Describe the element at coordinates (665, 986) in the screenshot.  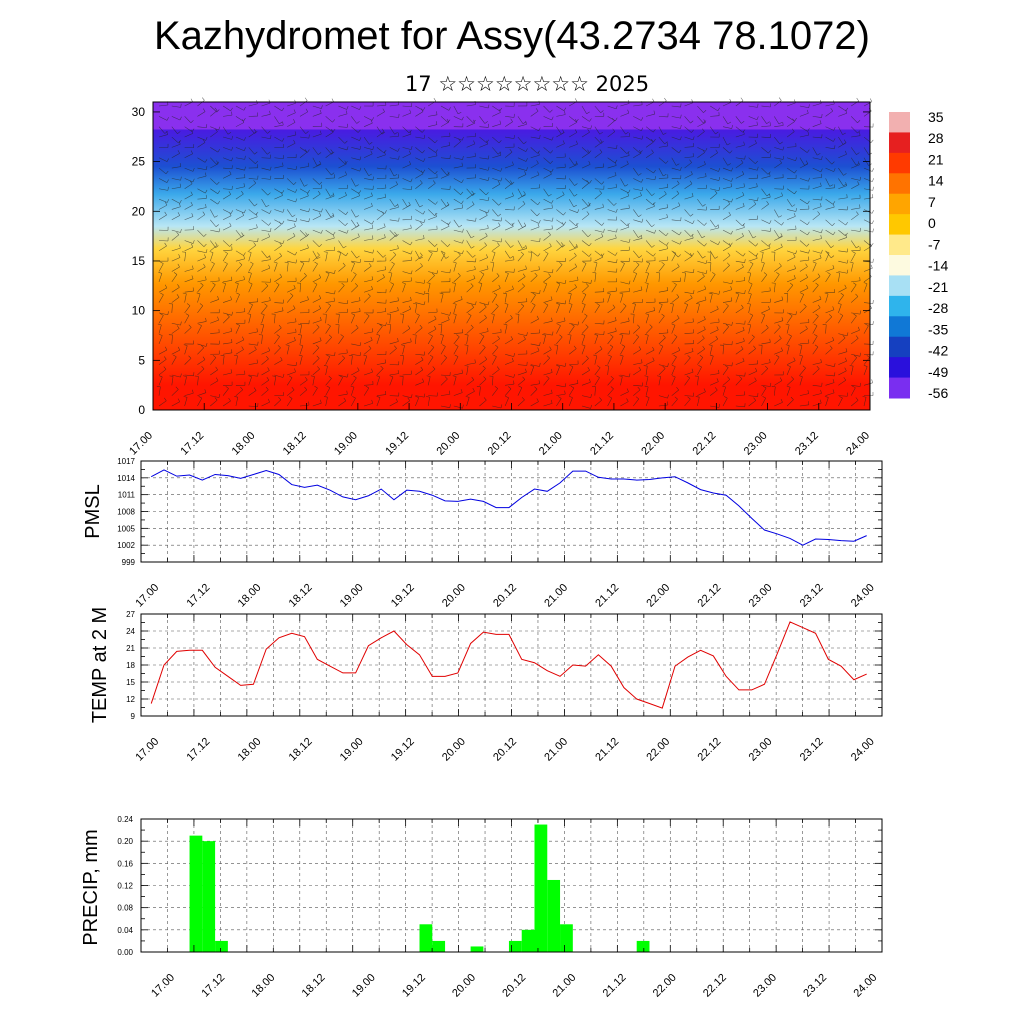
I see `x-tick-label: 22.00` at that location.